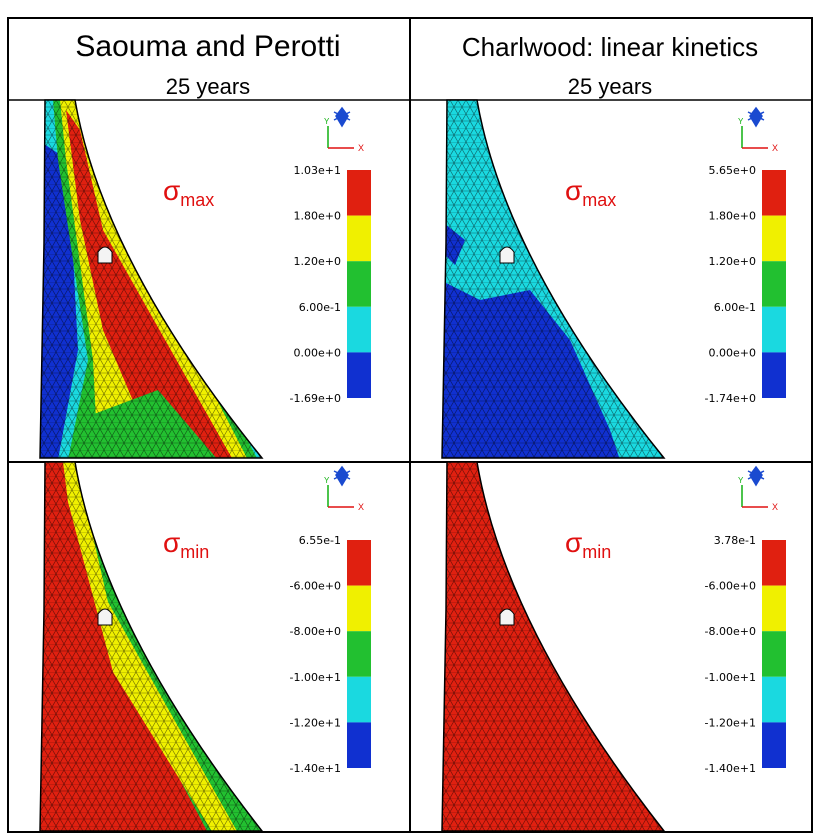 The height and width of the screenshot is (833, 813). Describe the element at coordinates (512, 155) in the screenshot. I see `contour-region` at that location.